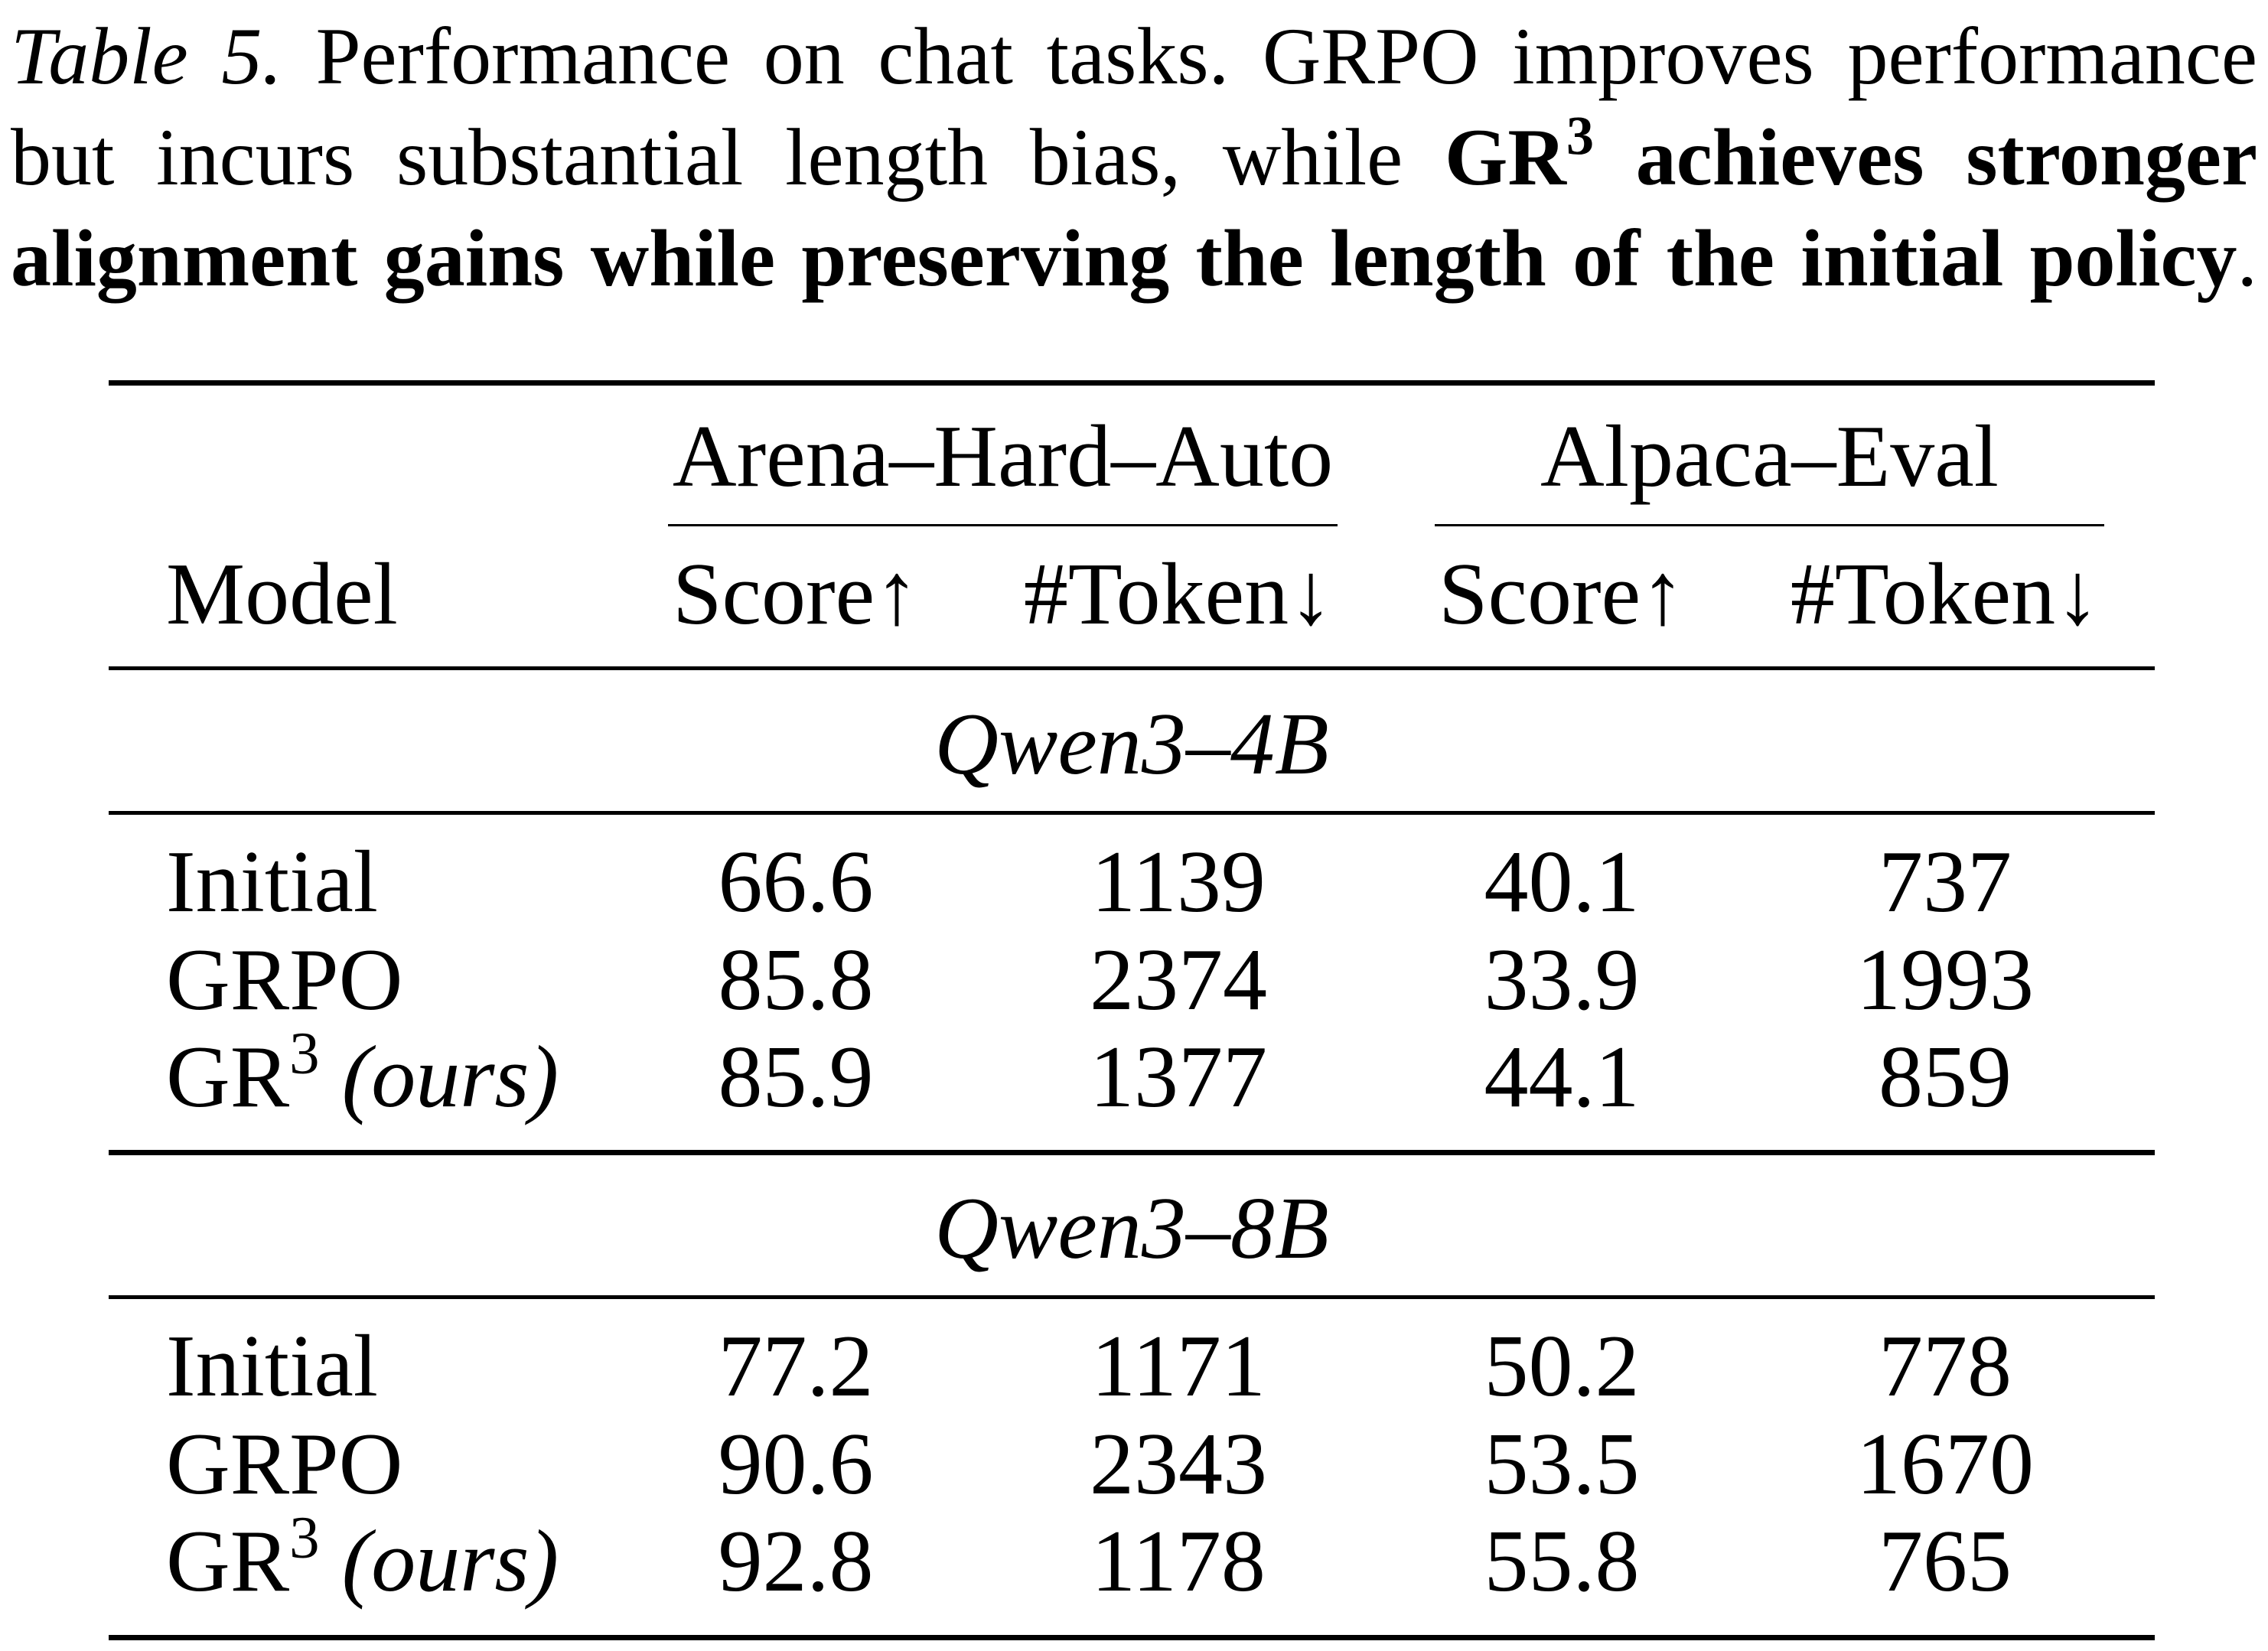 The height and width of the screenshot is (1651, 2268). I want to click on cell-value: 859, so click(1945, 1077).